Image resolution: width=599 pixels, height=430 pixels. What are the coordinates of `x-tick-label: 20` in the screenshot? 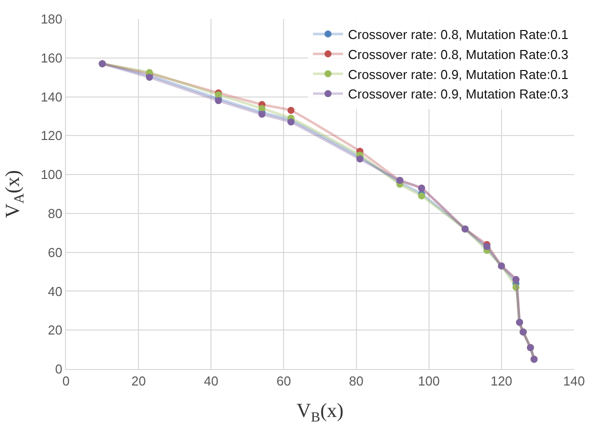 It's located at (138, 381).